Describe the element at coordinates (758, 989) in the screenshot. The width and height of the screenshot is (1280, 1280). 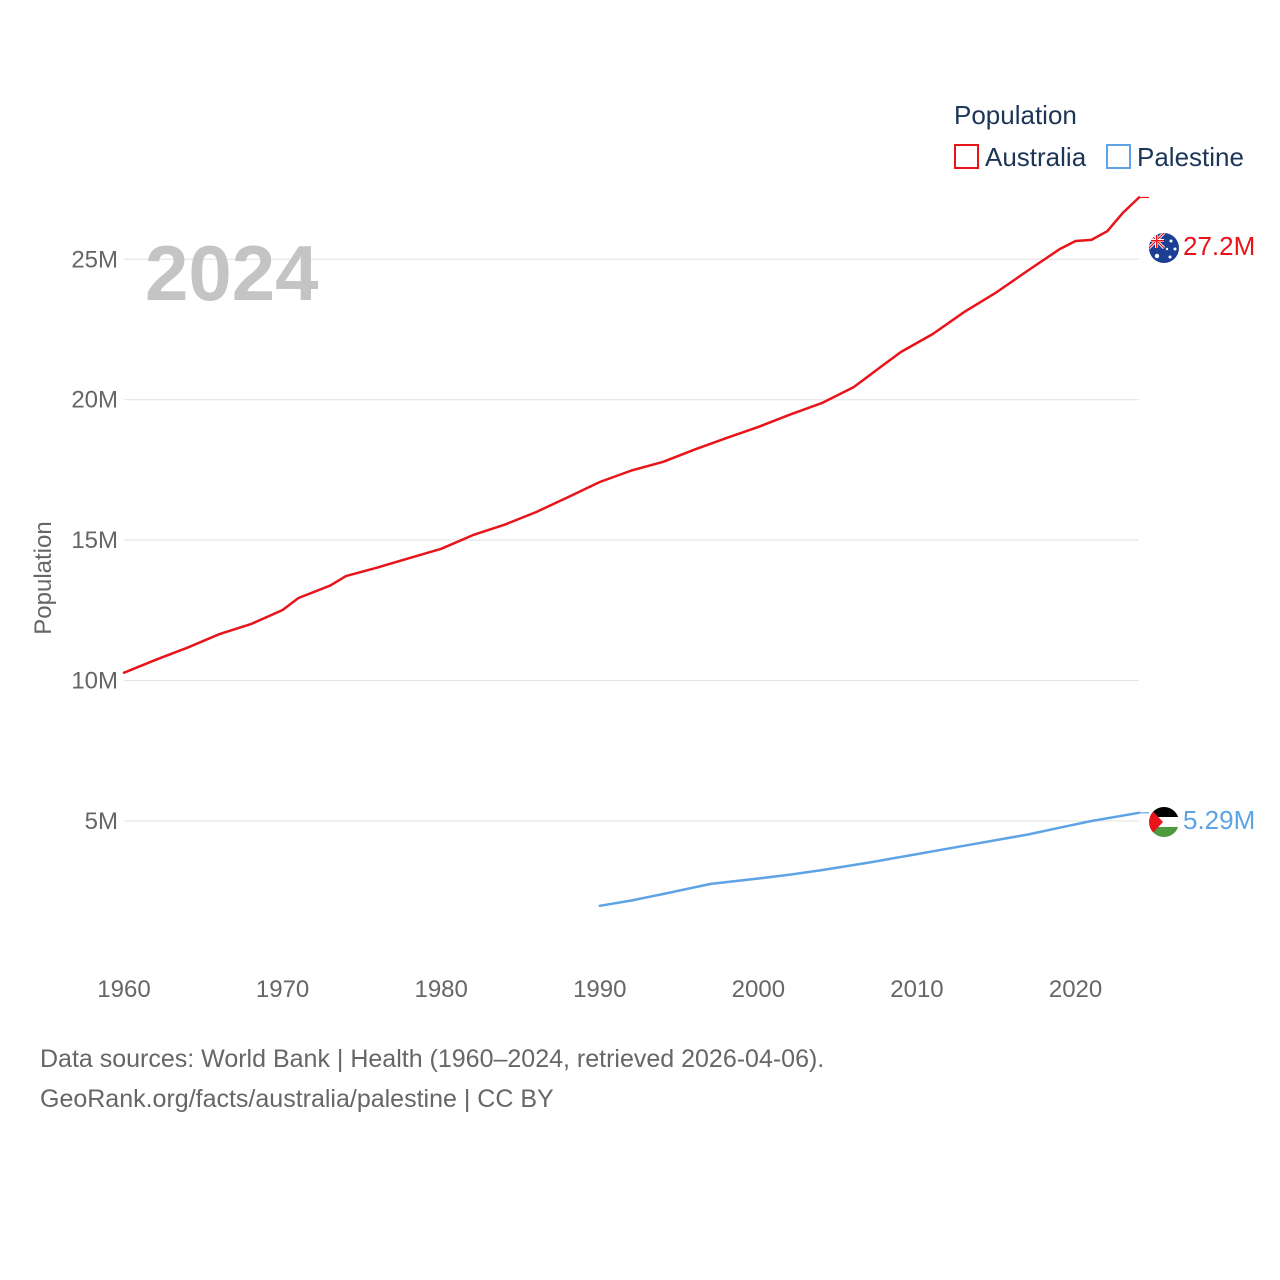
I see `x-tick-label: 2000` at that location.